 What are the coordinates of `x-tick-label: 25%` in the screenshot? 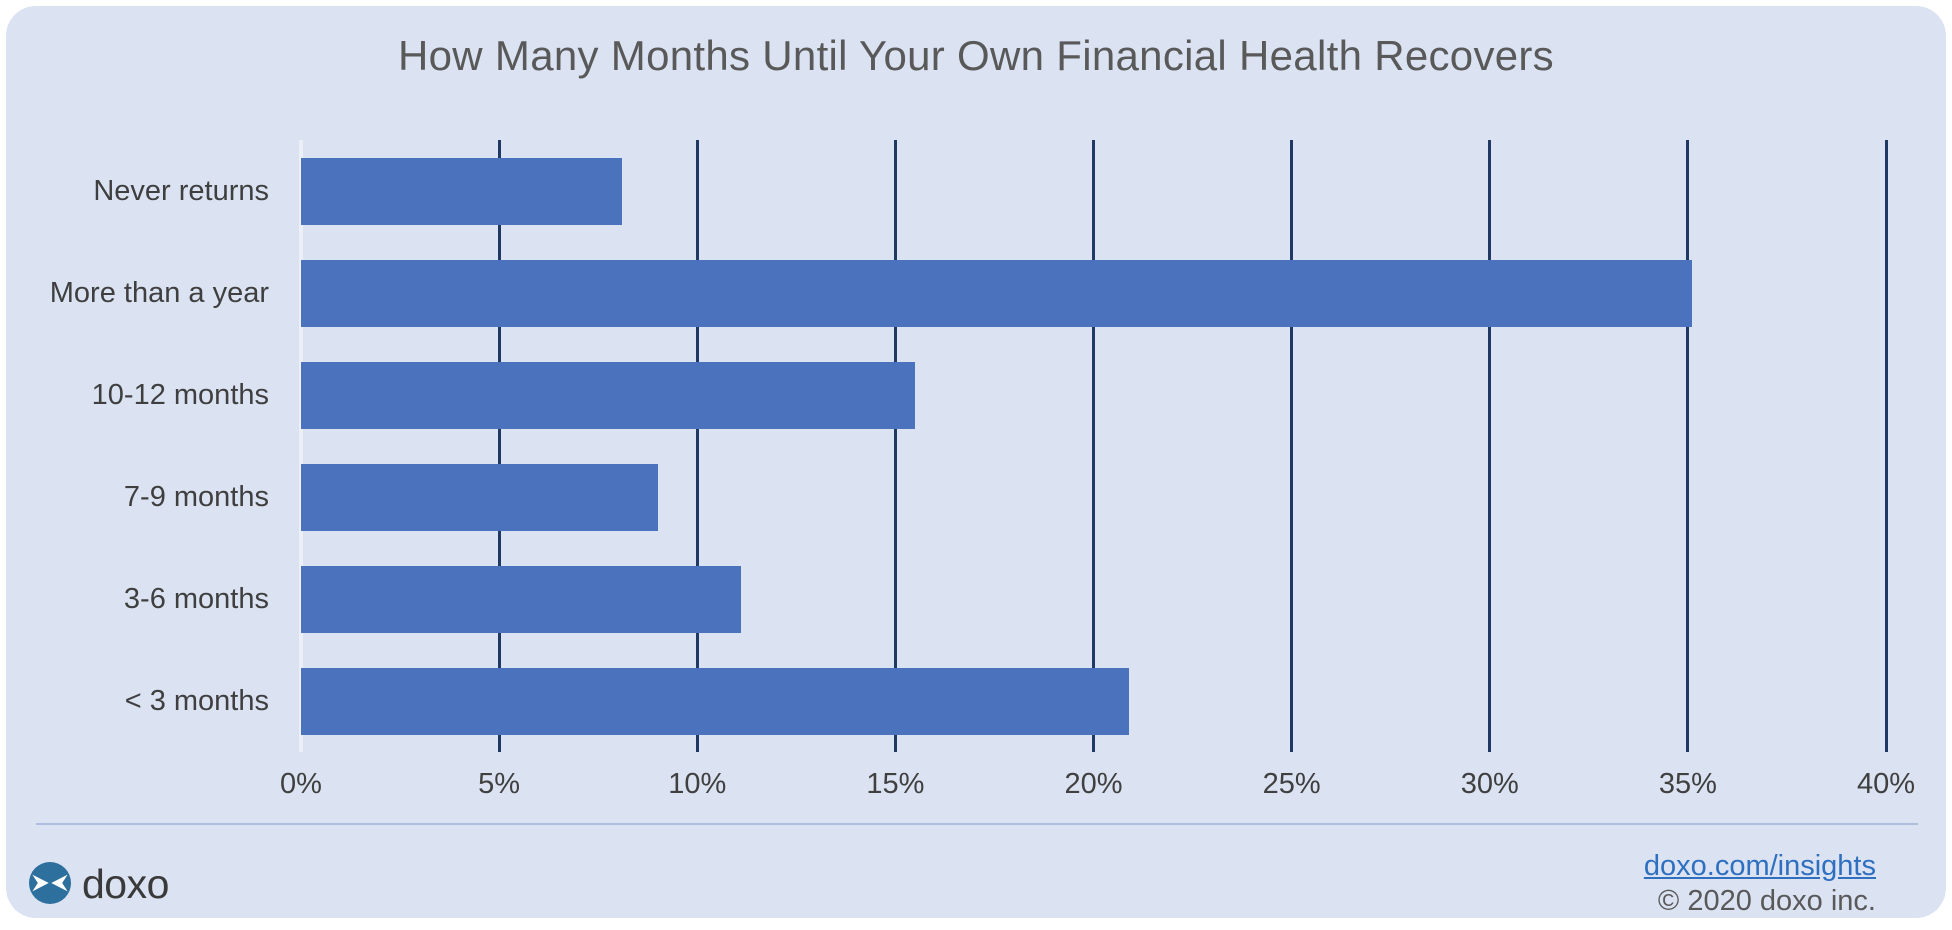 It's located at (1291, 784).